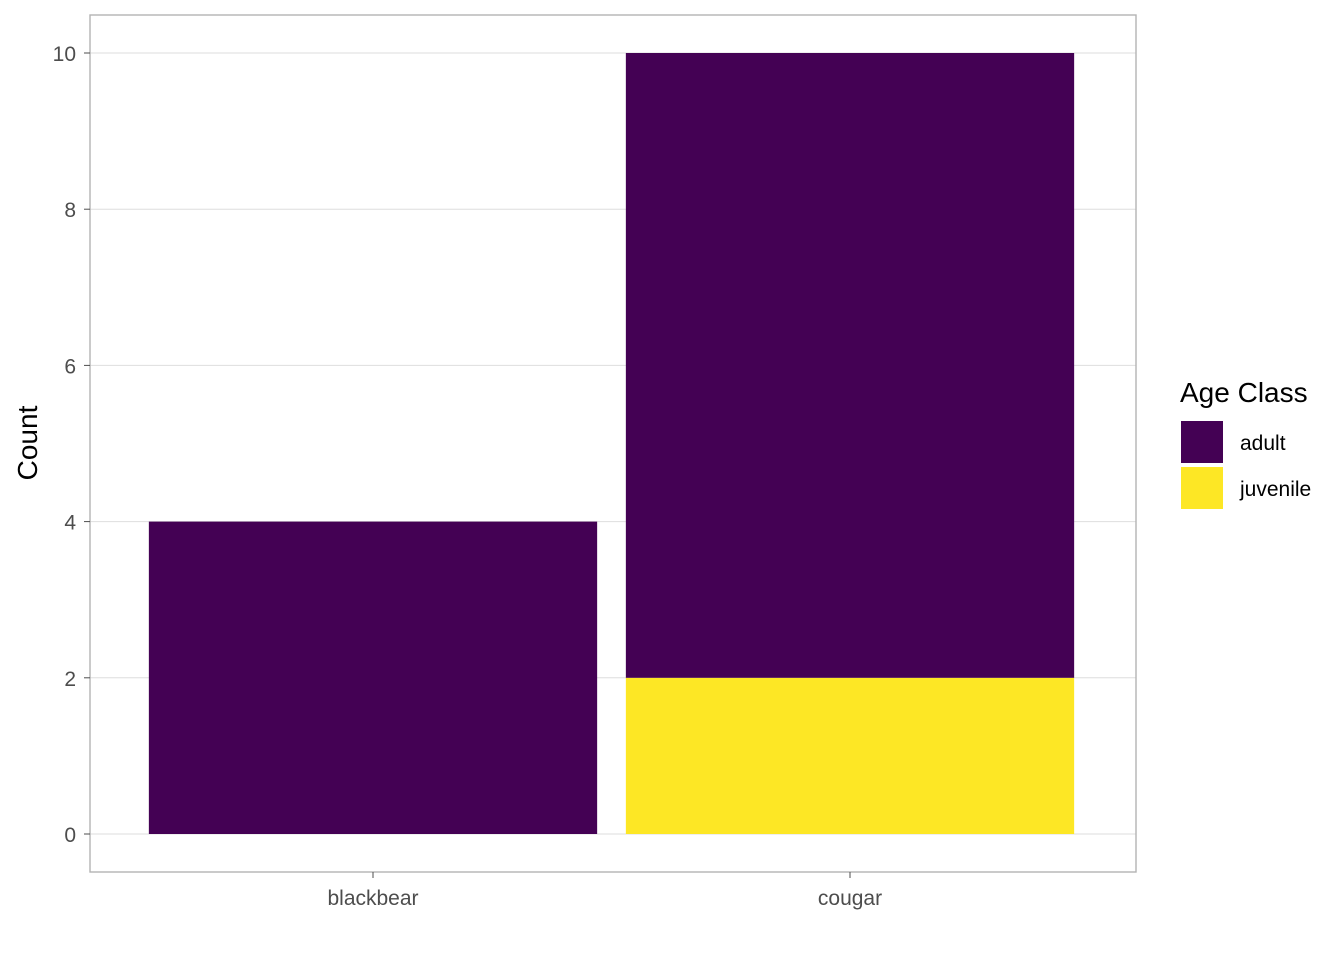  Describe the element at coordinates (1263, 443) in the screenshot. I see `legend-label-adult: adult` at that location.